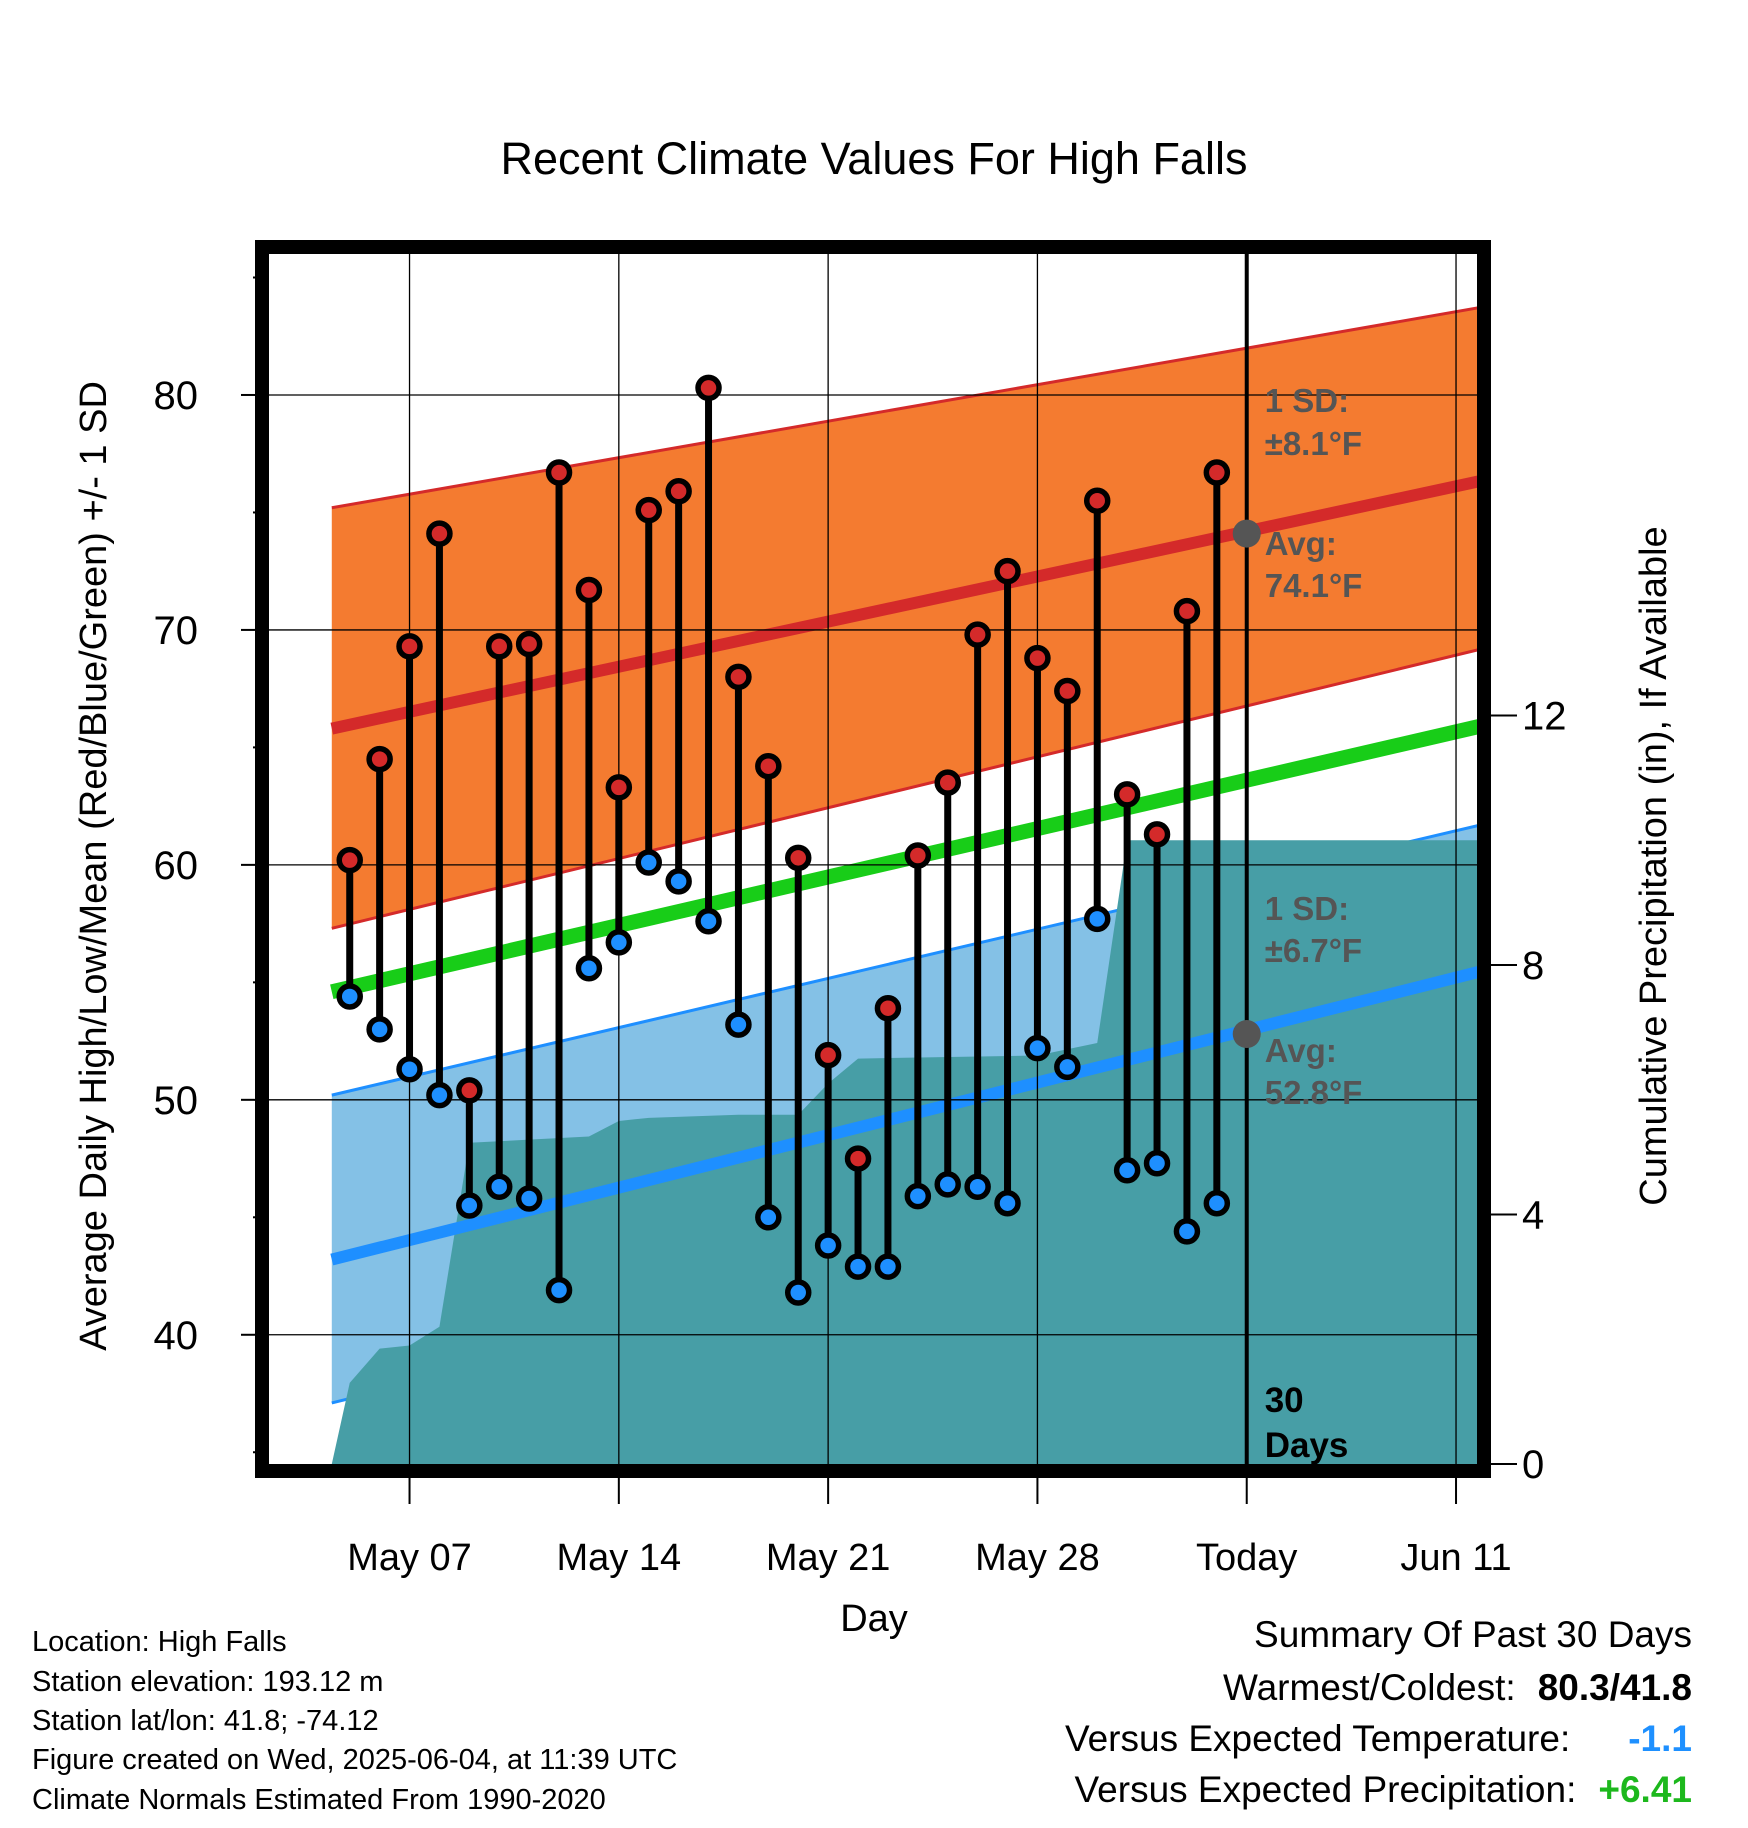 This screenshot has width=1748, height=1828. I want to click on summary-precipitation-row: Versus Expected Precipitation: +6.41, so click(1383, 1789).